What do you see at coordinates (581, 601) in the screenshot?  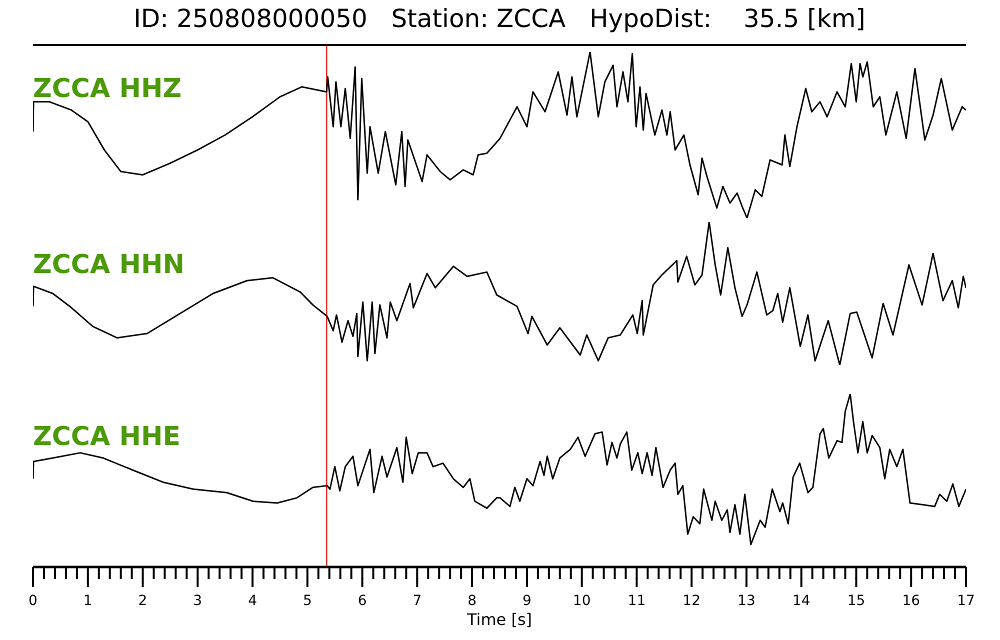 I see `x-tick-label: 10` at bounding box center [581, 601].